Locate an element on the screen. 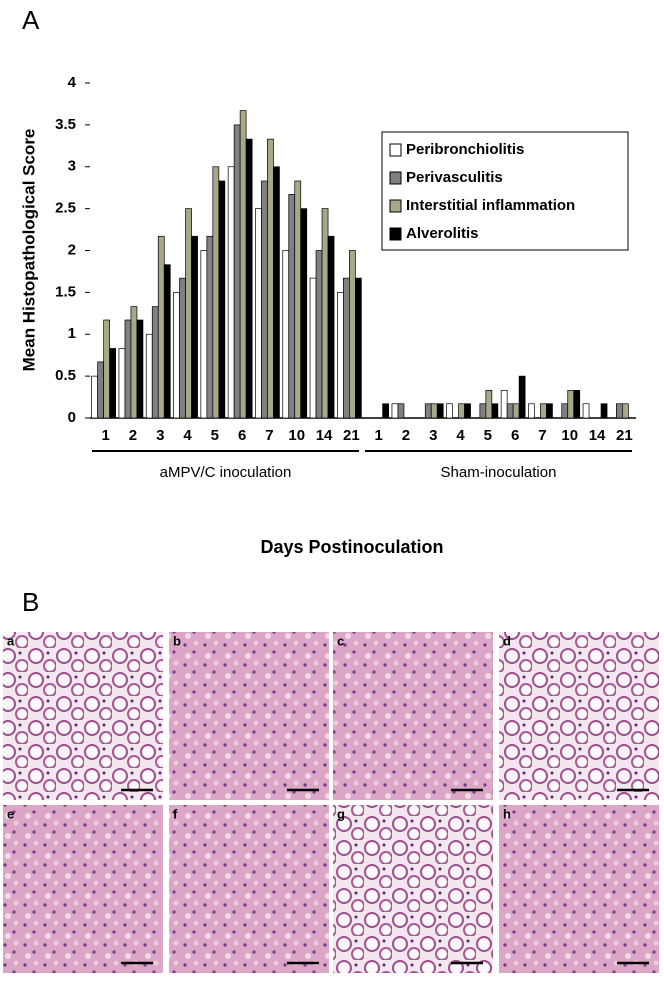 This screenshot has height=984, width=664. x-tick-label: 10 is located at coordinates (569, 435).